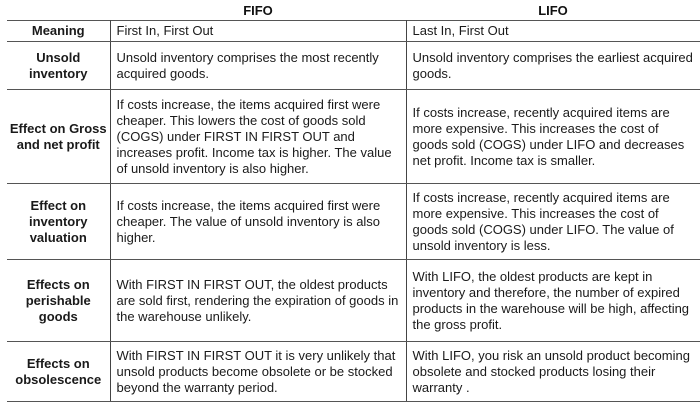 This screenshot has height=420, width=700. What do you see at coordinates (59, 136) in the screenshot?
I see `row-label: Effect on Gross and net profit` at bounding box center [59, 136].